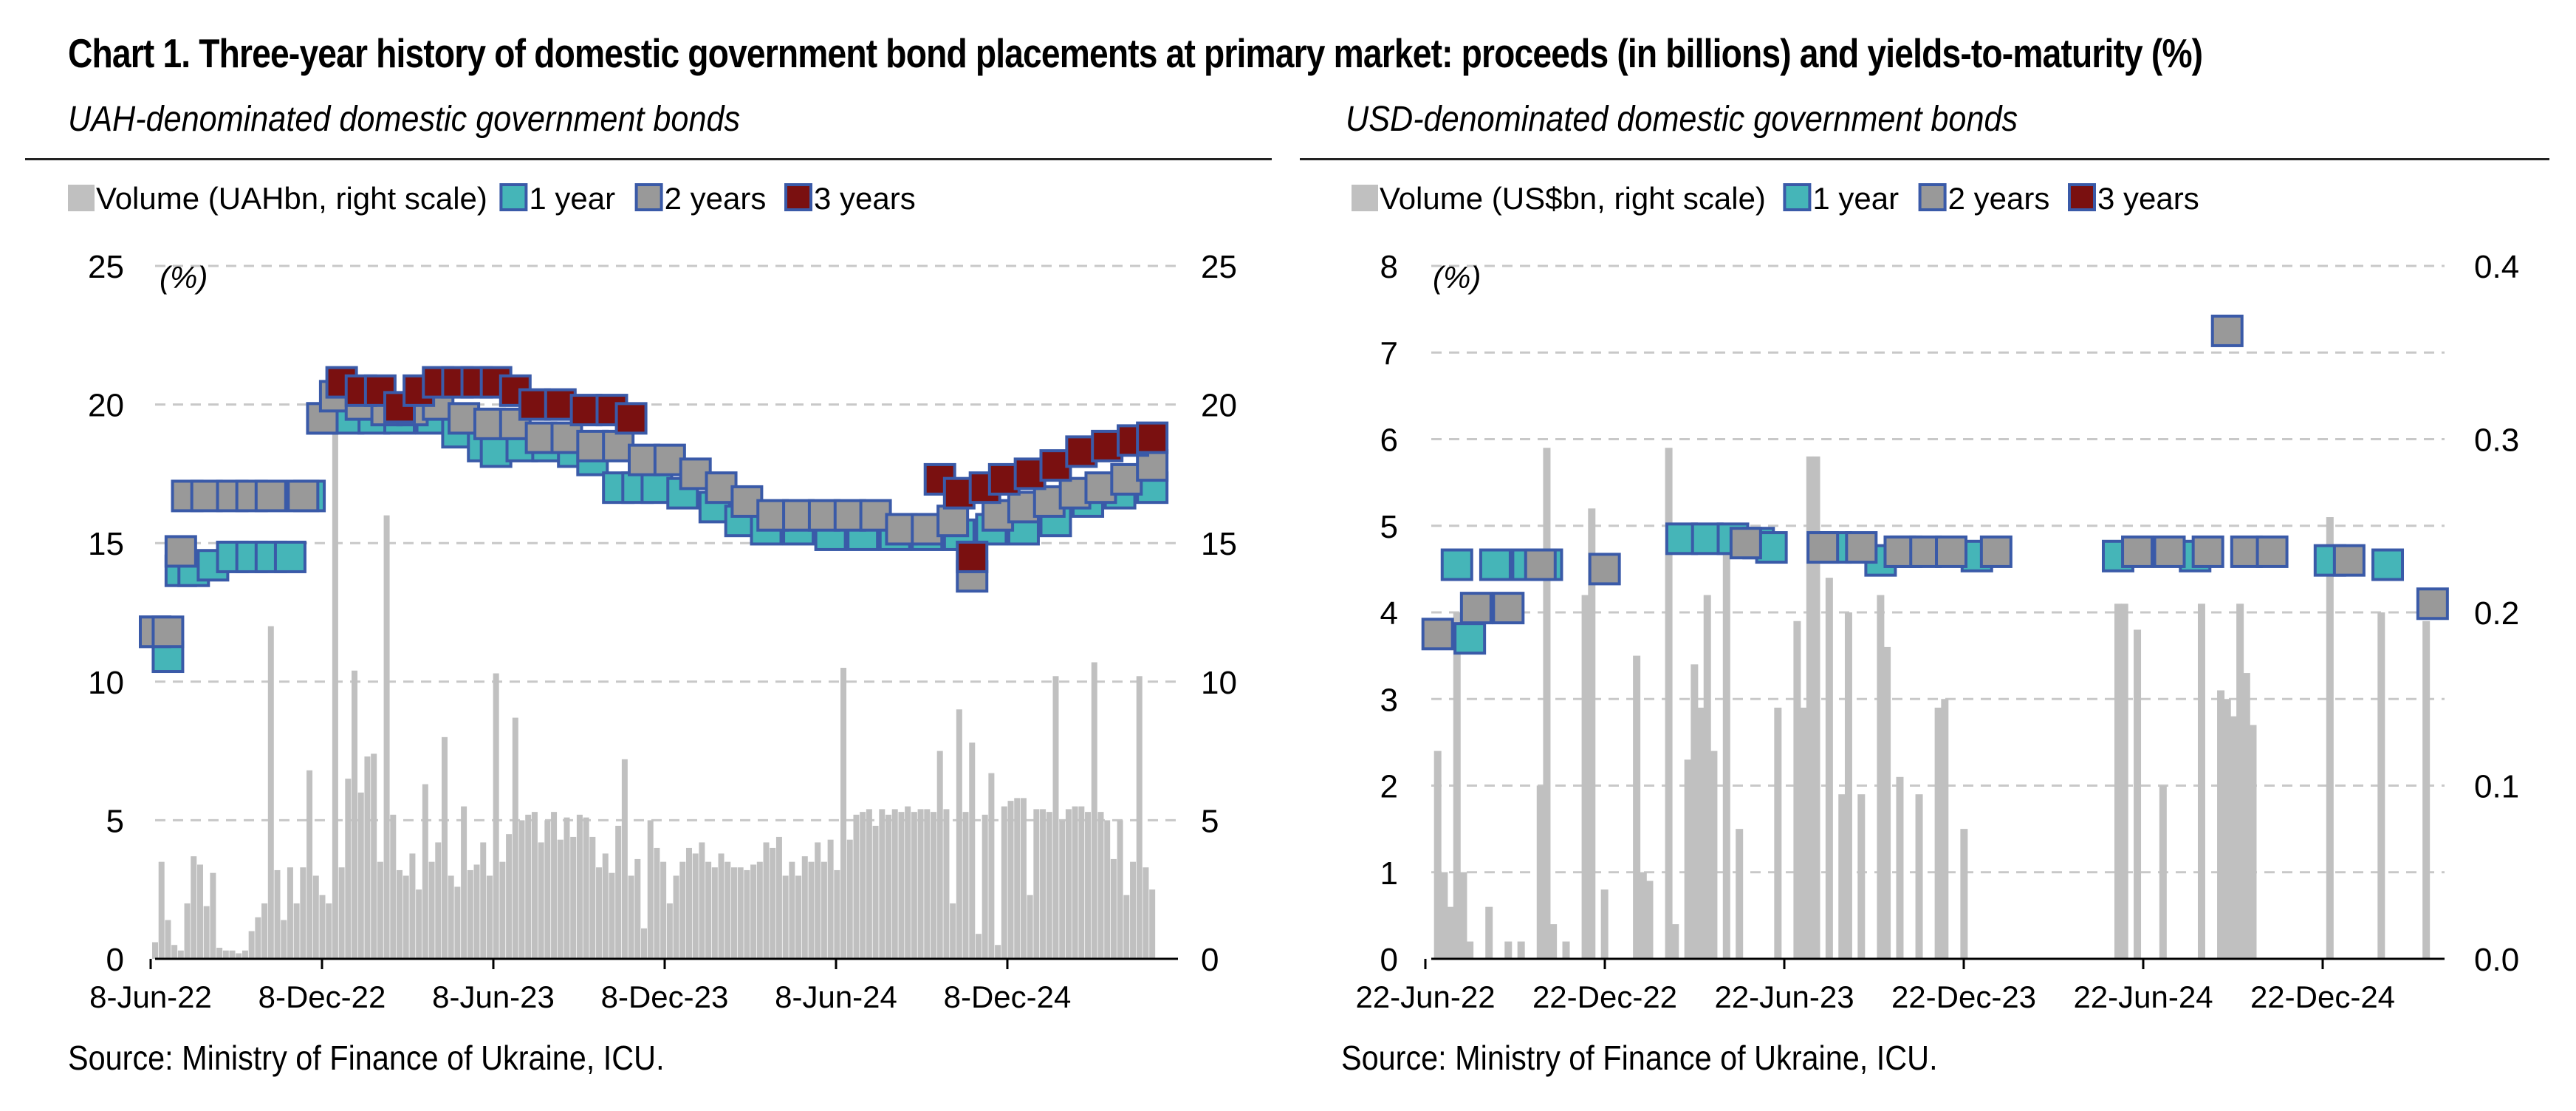 This screenshot has width=2576, height=1111. What do you see at coordinates (1219, 683) in the screenshot?
I see `y-right-tick-label: 10` at bounding box center [1219, 683].